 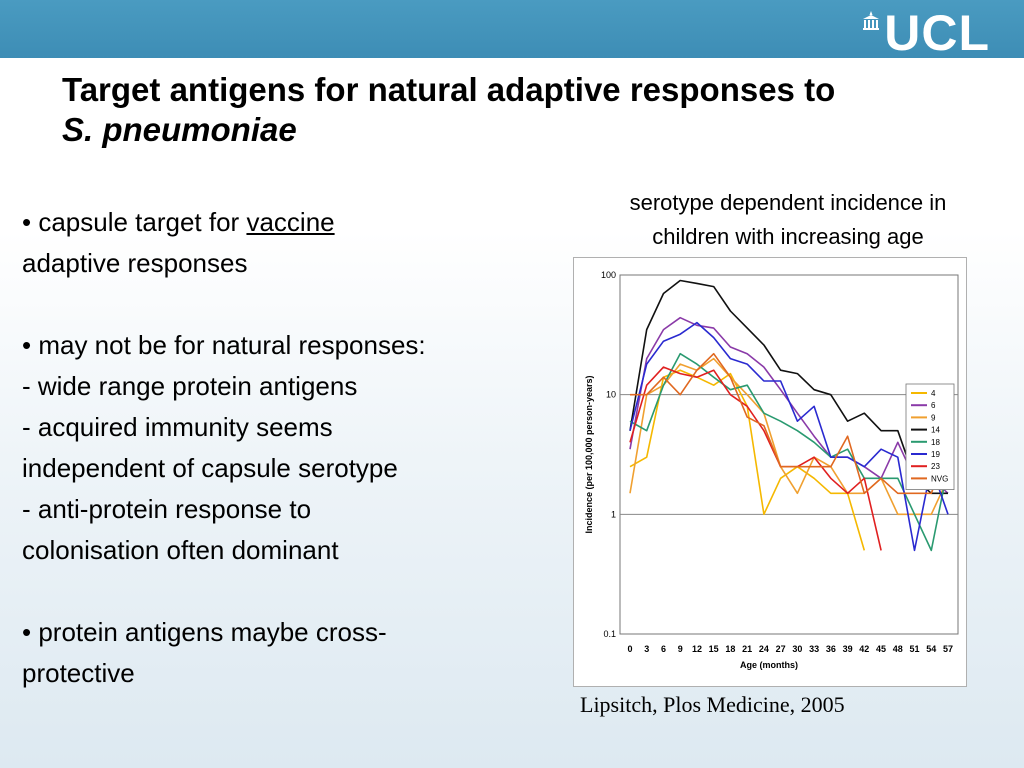 What do you see at coordinates (179, 129) in the screenshot?
I see `title-line-2: S. pneumoniae` at bounding box center [179, 129].